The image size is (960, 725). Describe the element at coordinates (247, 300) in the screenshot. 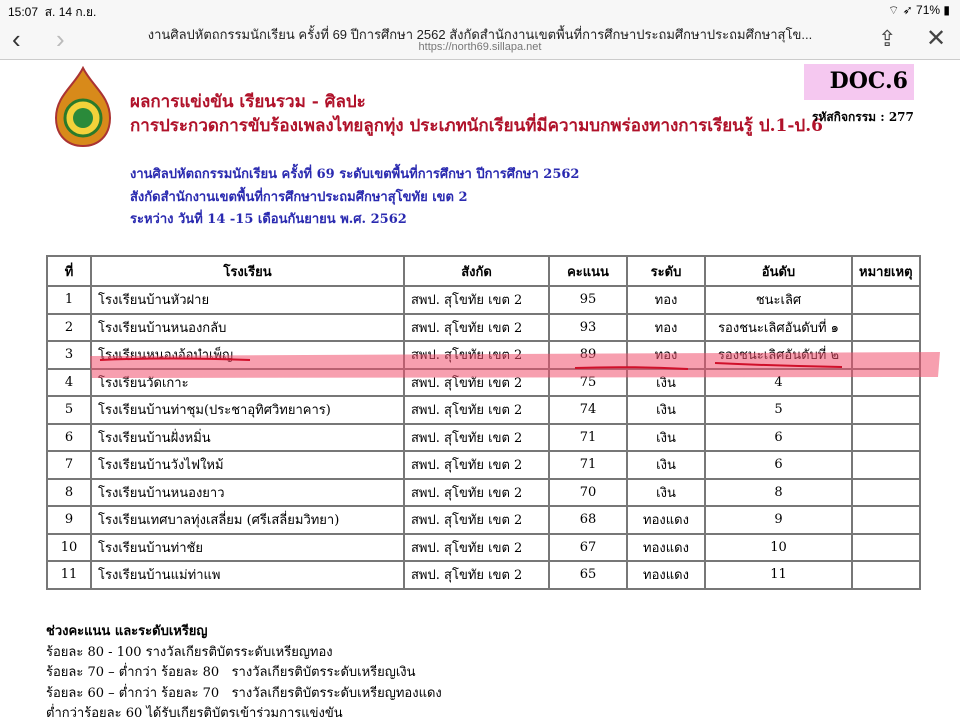

I see `cell-school: โรงเรียนบ้านหัวฝาย` at that location.